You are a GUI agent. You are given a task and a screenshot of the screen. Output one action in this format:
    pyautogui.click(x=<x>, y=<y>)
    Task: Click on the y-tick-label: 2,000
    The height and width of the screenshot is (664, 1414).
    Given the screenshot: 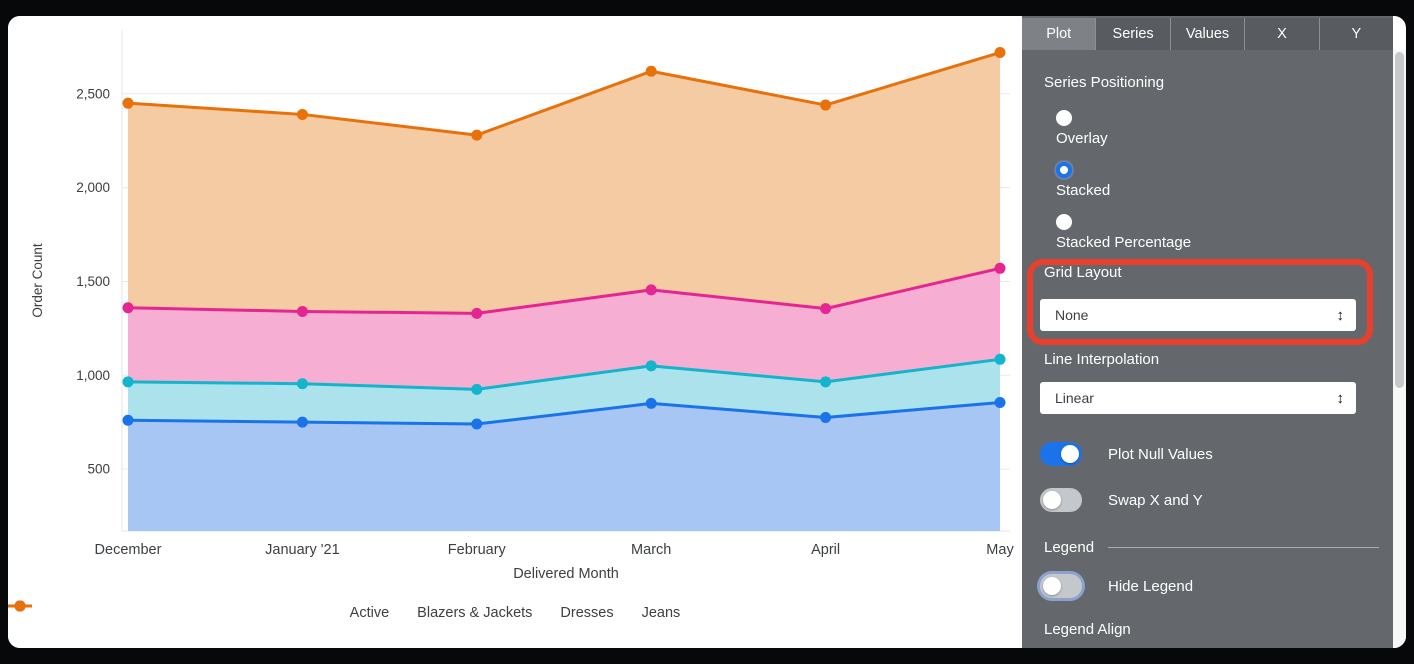 What is the action you would take?
    pyautogui.click(x=93, y=187)
    